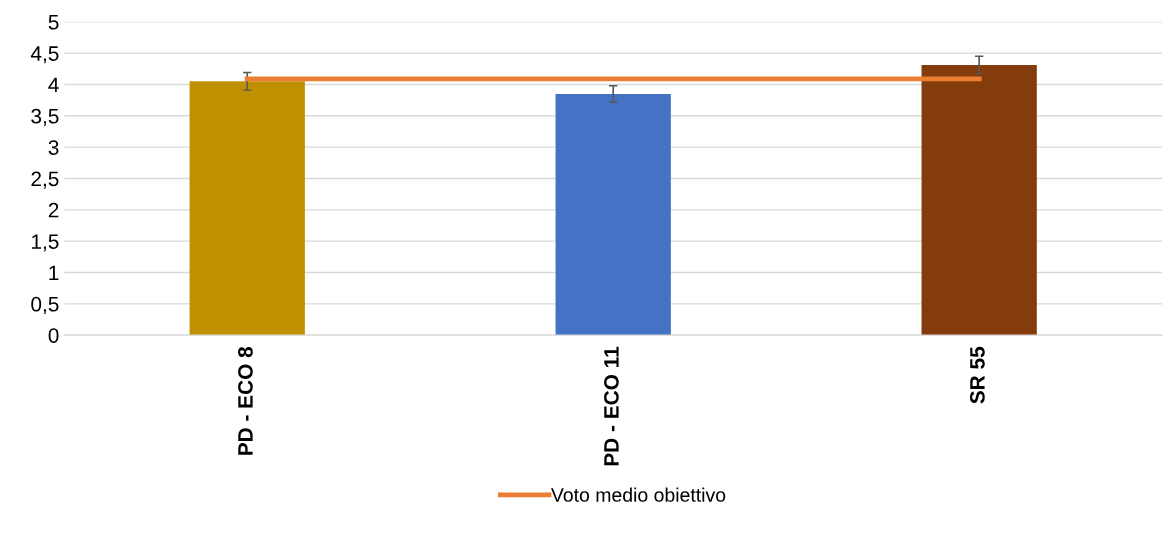  Describe the element at coordinates (53, 22) in the screenshot. I see `y-tick-label: 5` at that location.